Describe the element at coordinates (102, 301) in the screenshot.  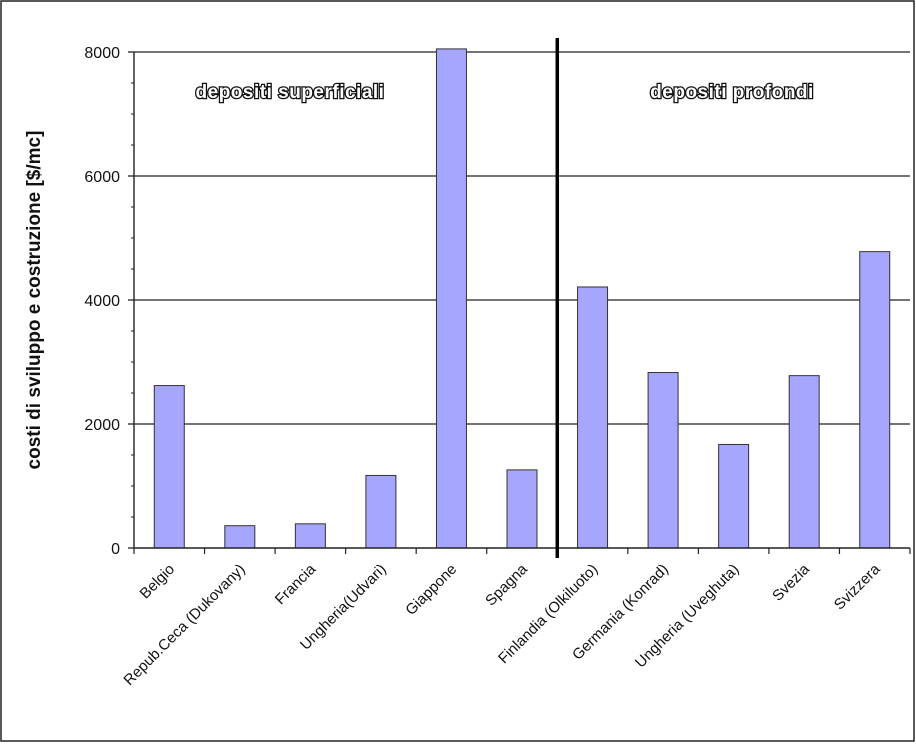
I see `y-tick-label: 4000` at that location.